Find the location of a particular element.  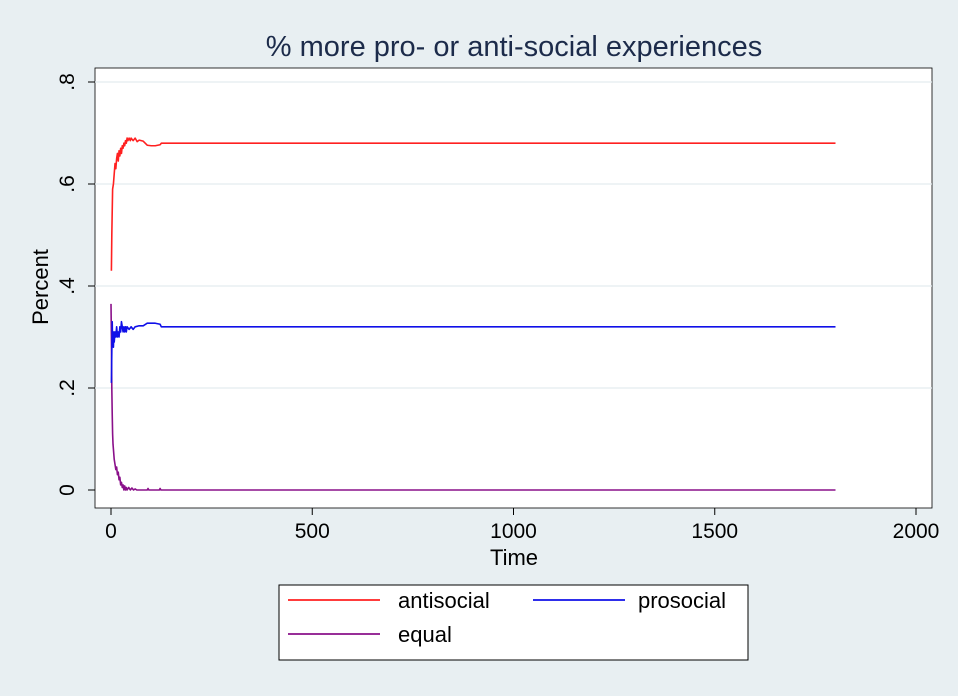

legend: antisocial prosocial equal is located at coordinates (513, 622).